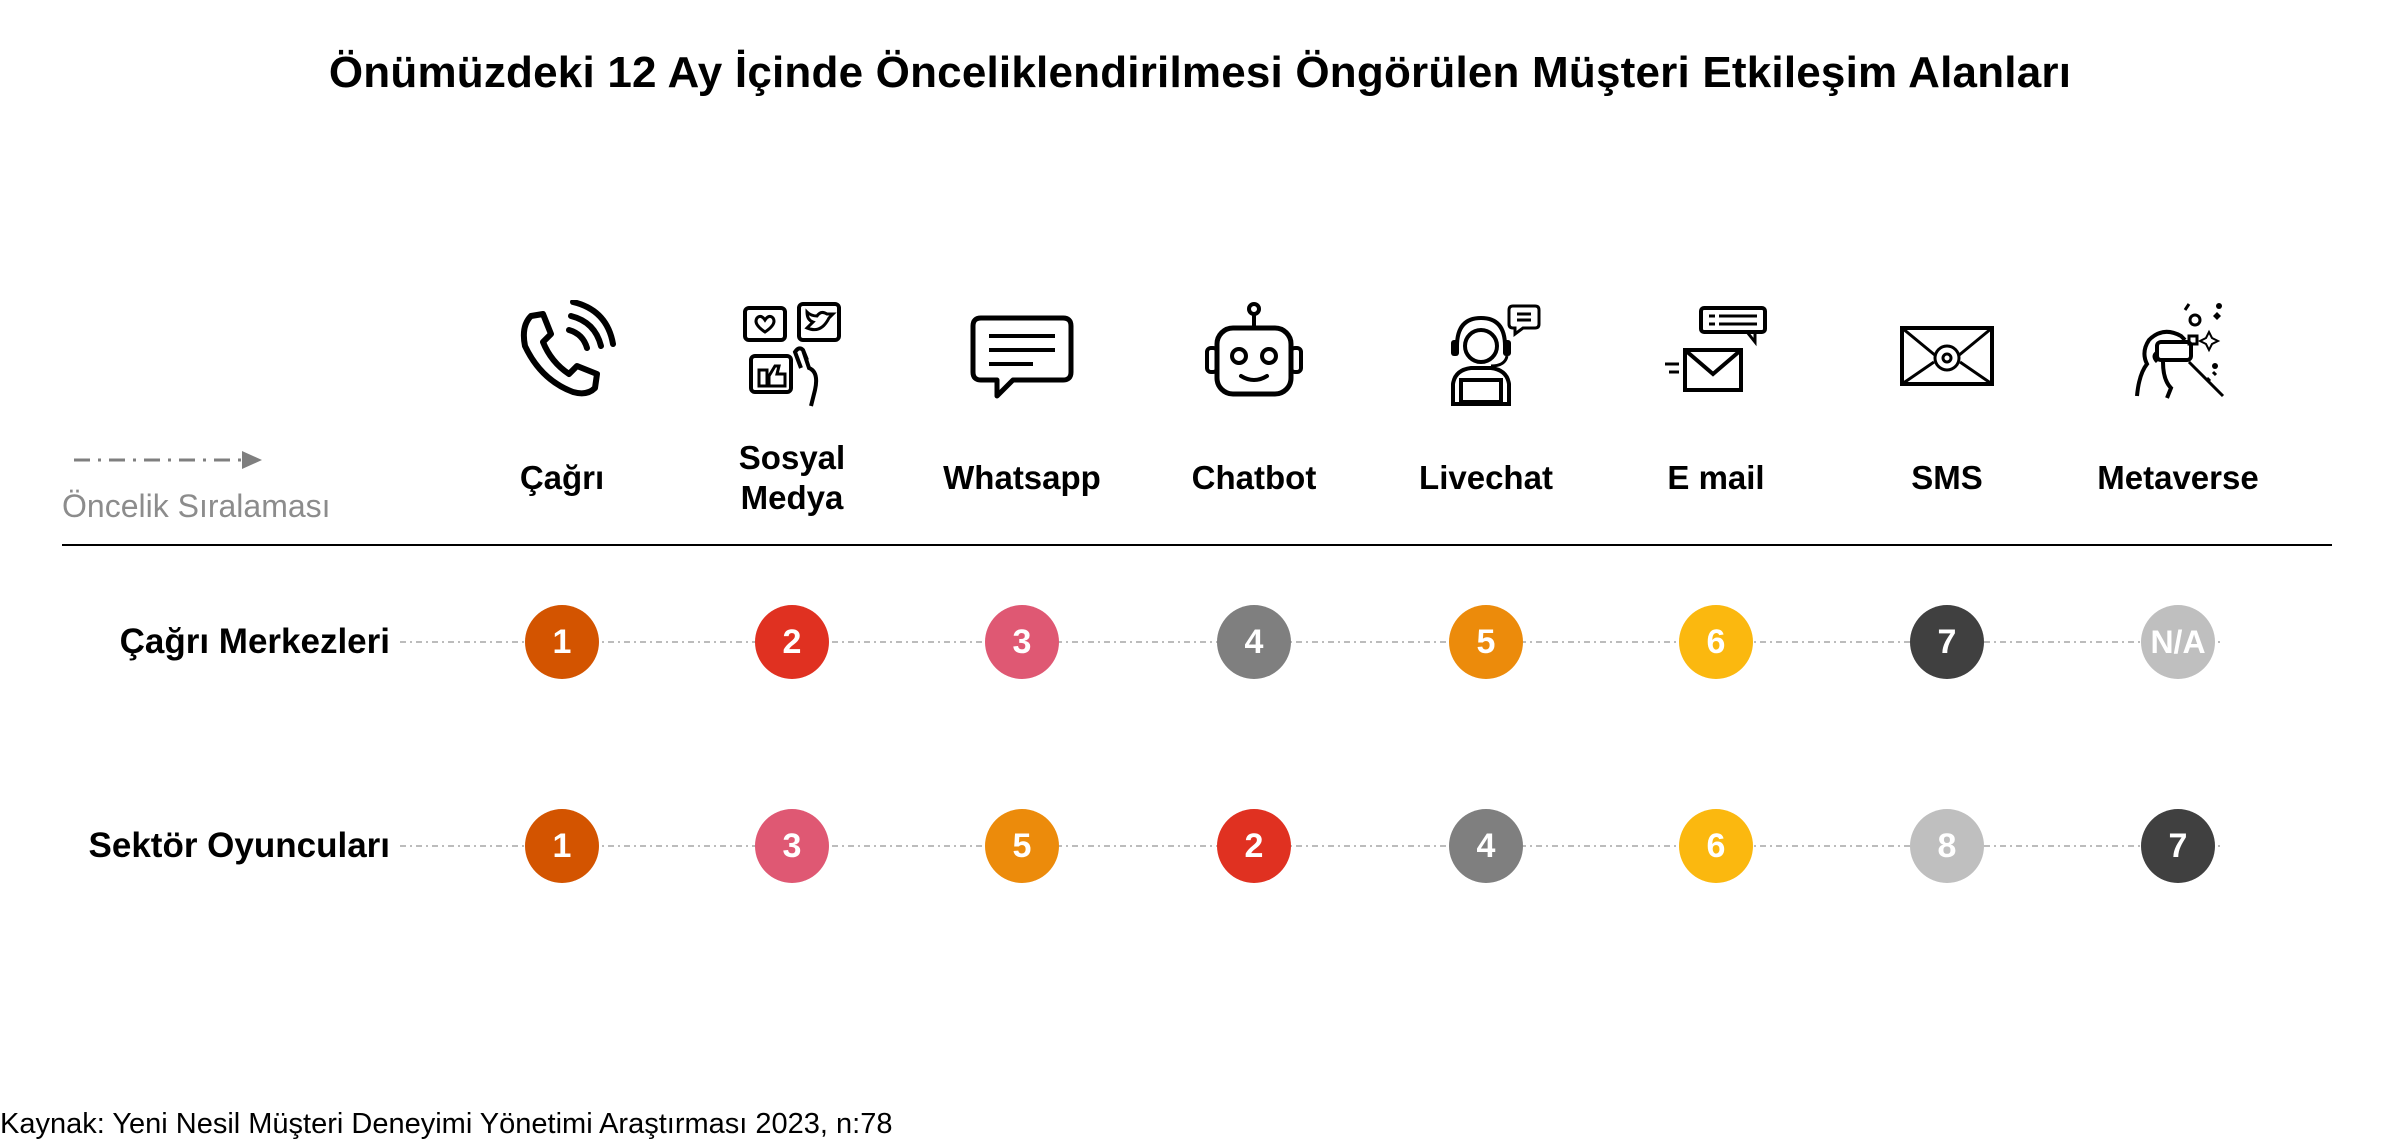 The image size is (2400, 1140). Describe the element at coordinates (792, 355) in the screenshot. I see `social-media-icon` at that location.